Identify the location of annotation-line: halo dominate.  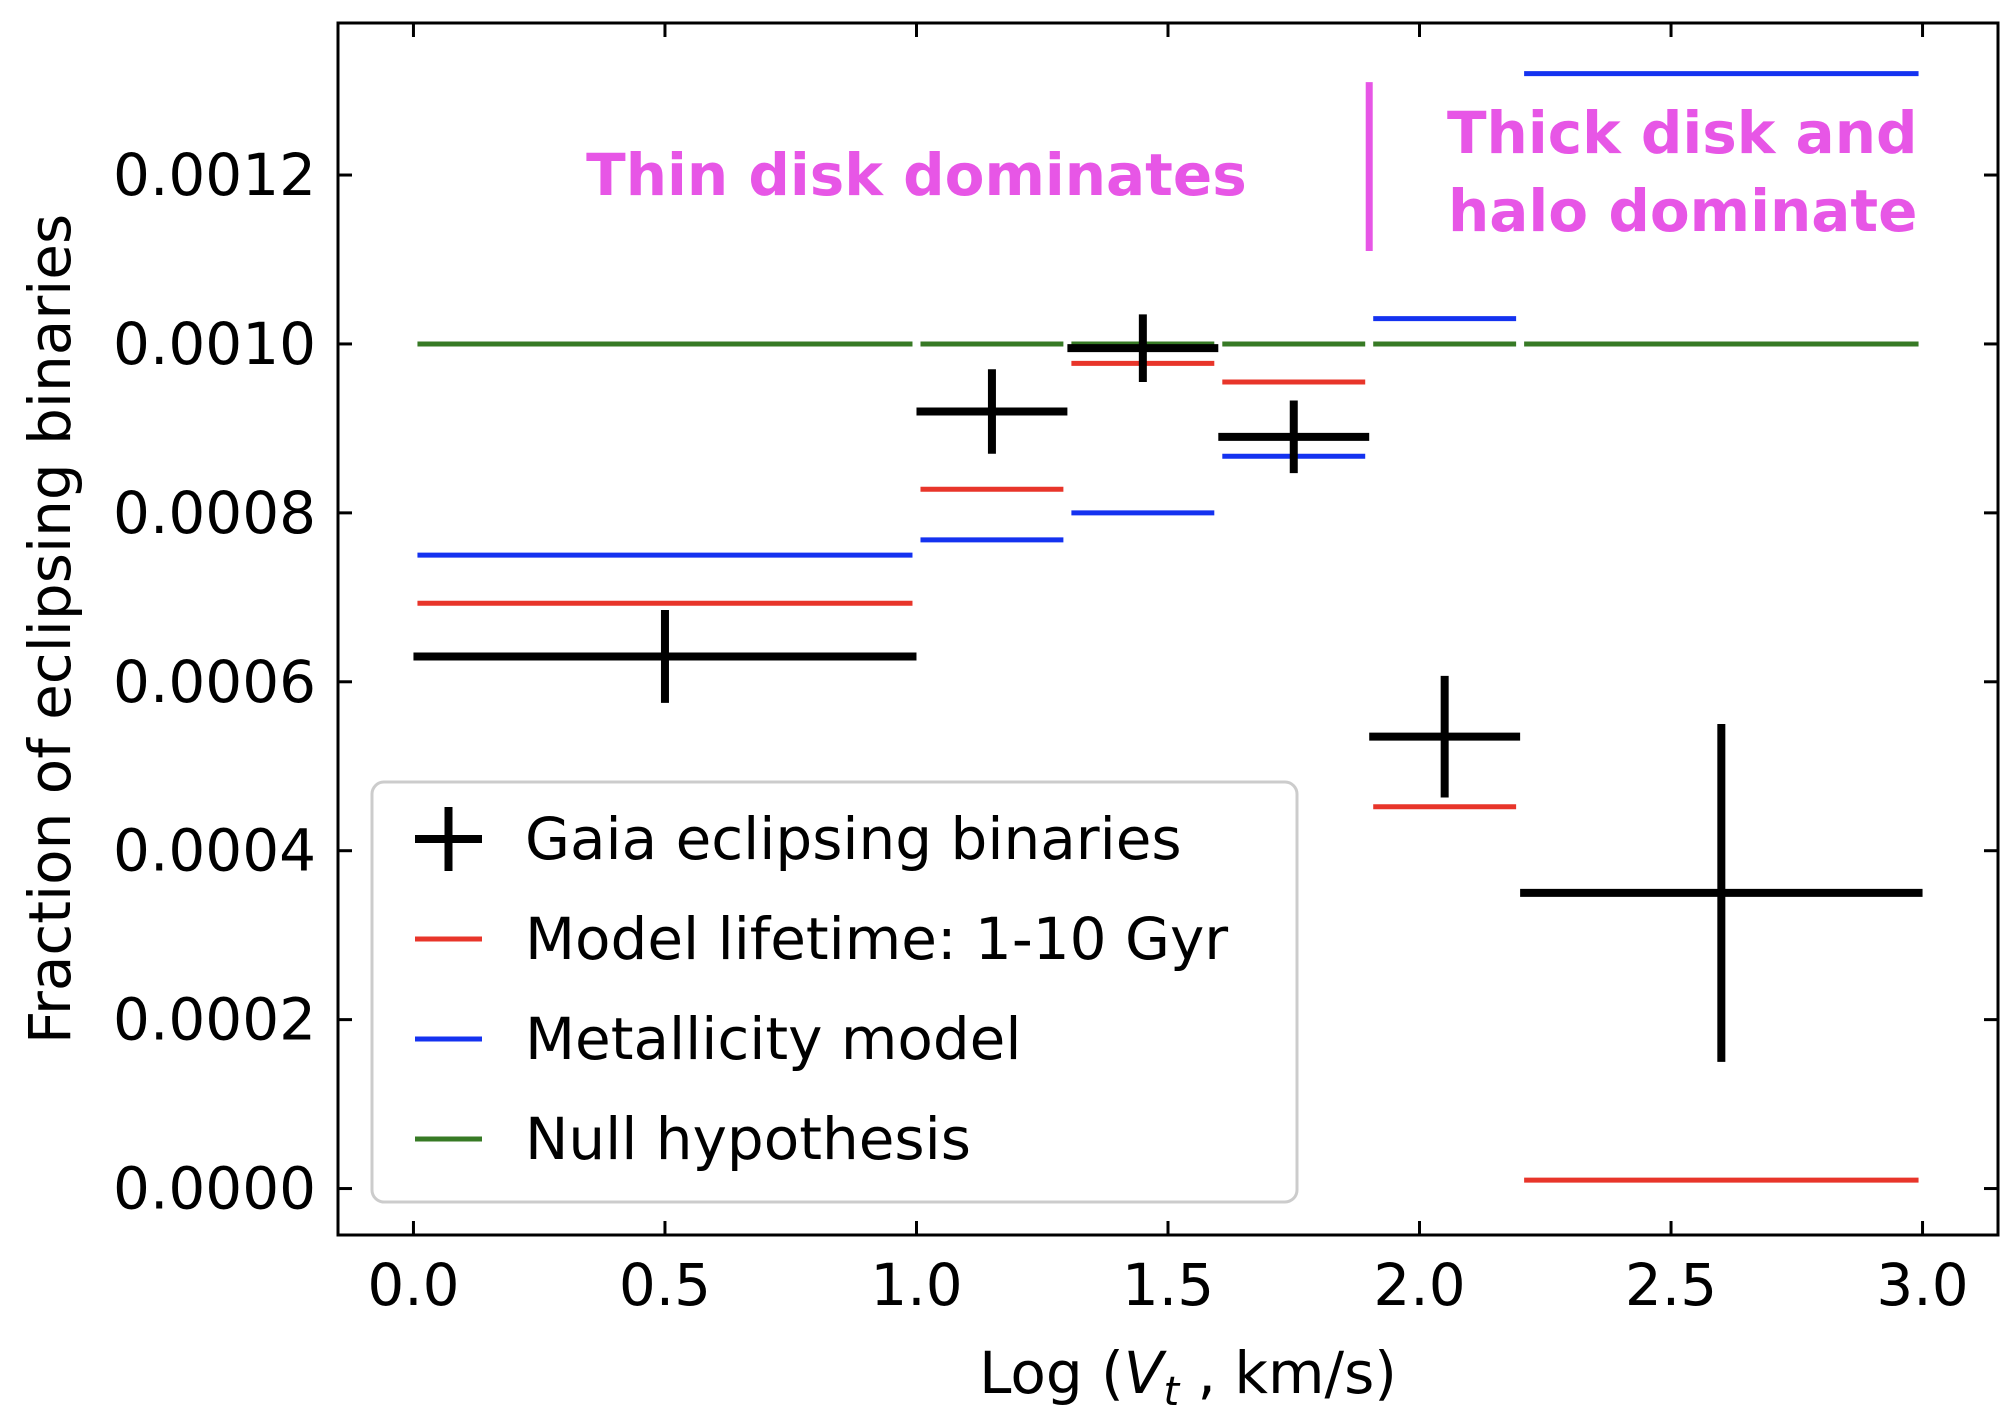
(1683, 211).